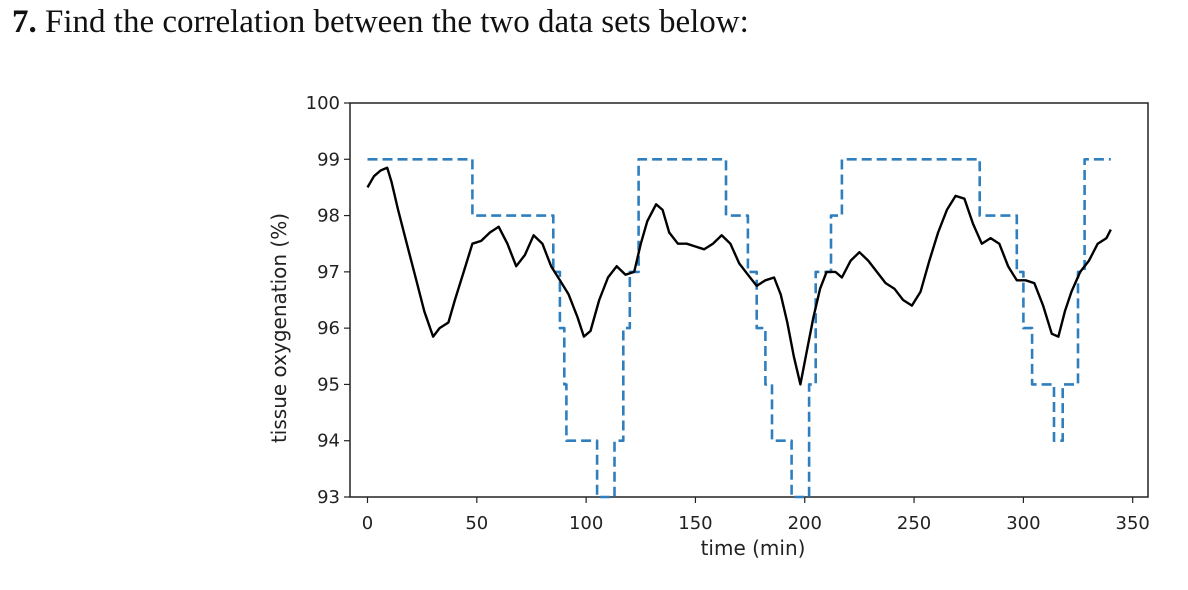 This screenshot has width=1188, height=590. I want to click on y-tick-label: 96, so click(328, 328).